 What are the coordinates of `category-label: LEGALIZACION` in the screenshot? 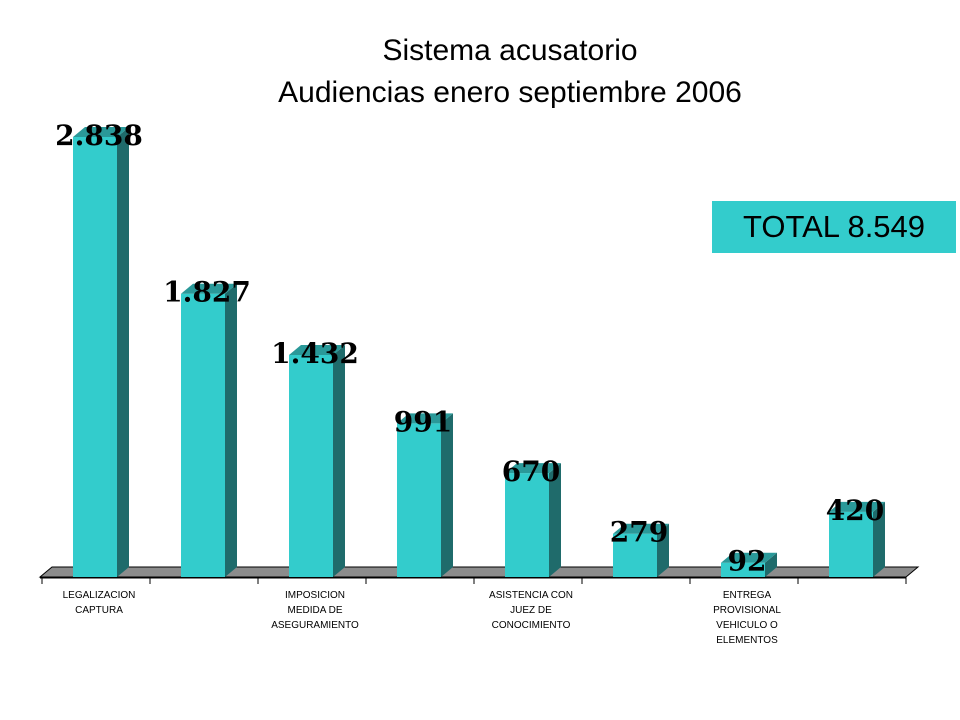 It's located at (99, 595).